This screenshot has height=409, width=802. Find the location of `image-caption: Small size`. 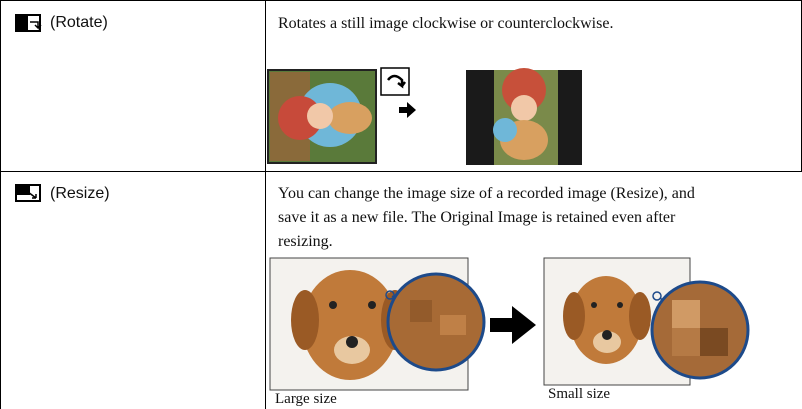

image-caption: Small size is located at coordinates (579, 394).